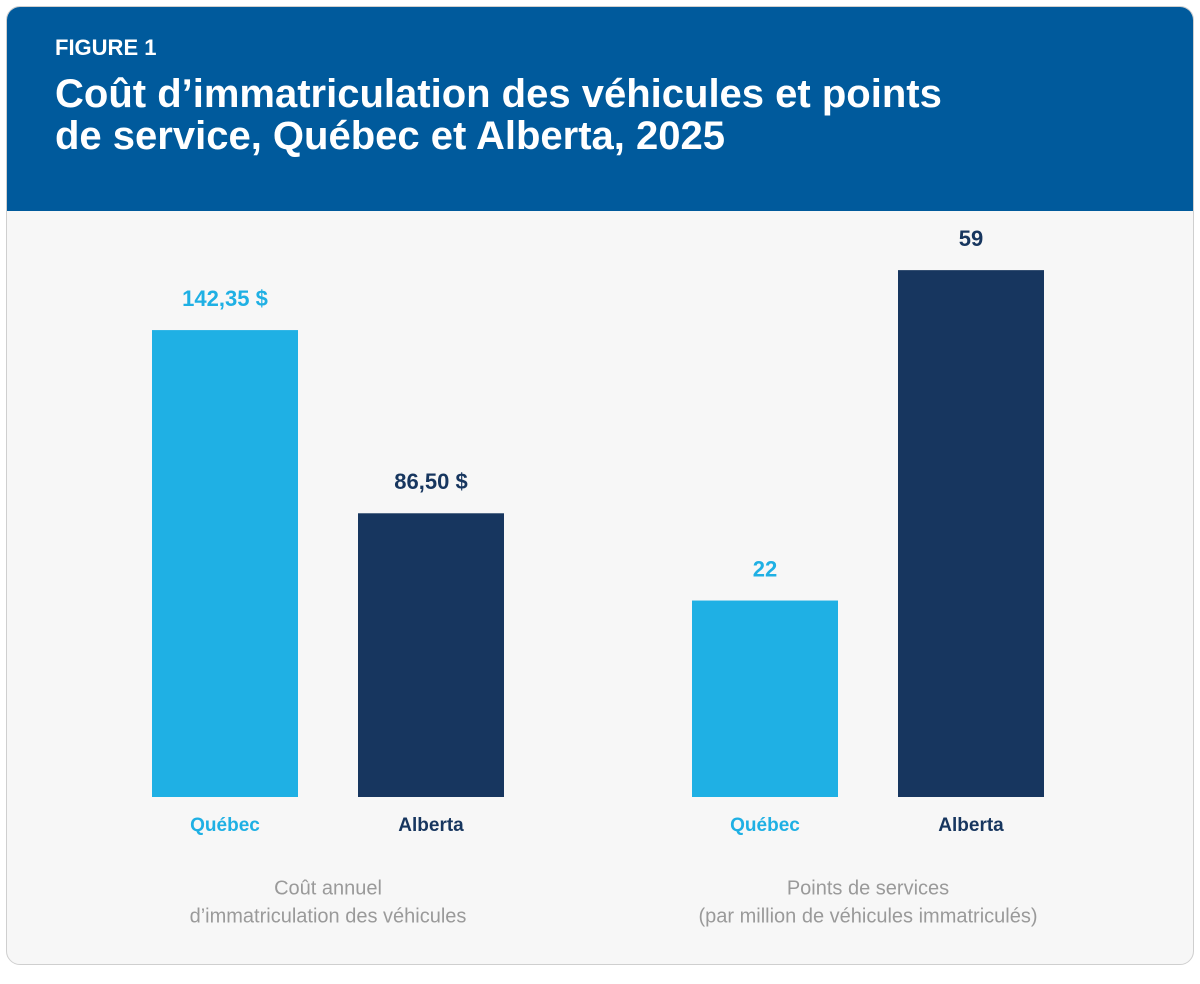 This screenshot has width=1200, height=984. What do you see at coordinates (225, 298) in the screenshot?
I see `value-label: 142,35 $` at bounding box center [225, 298].